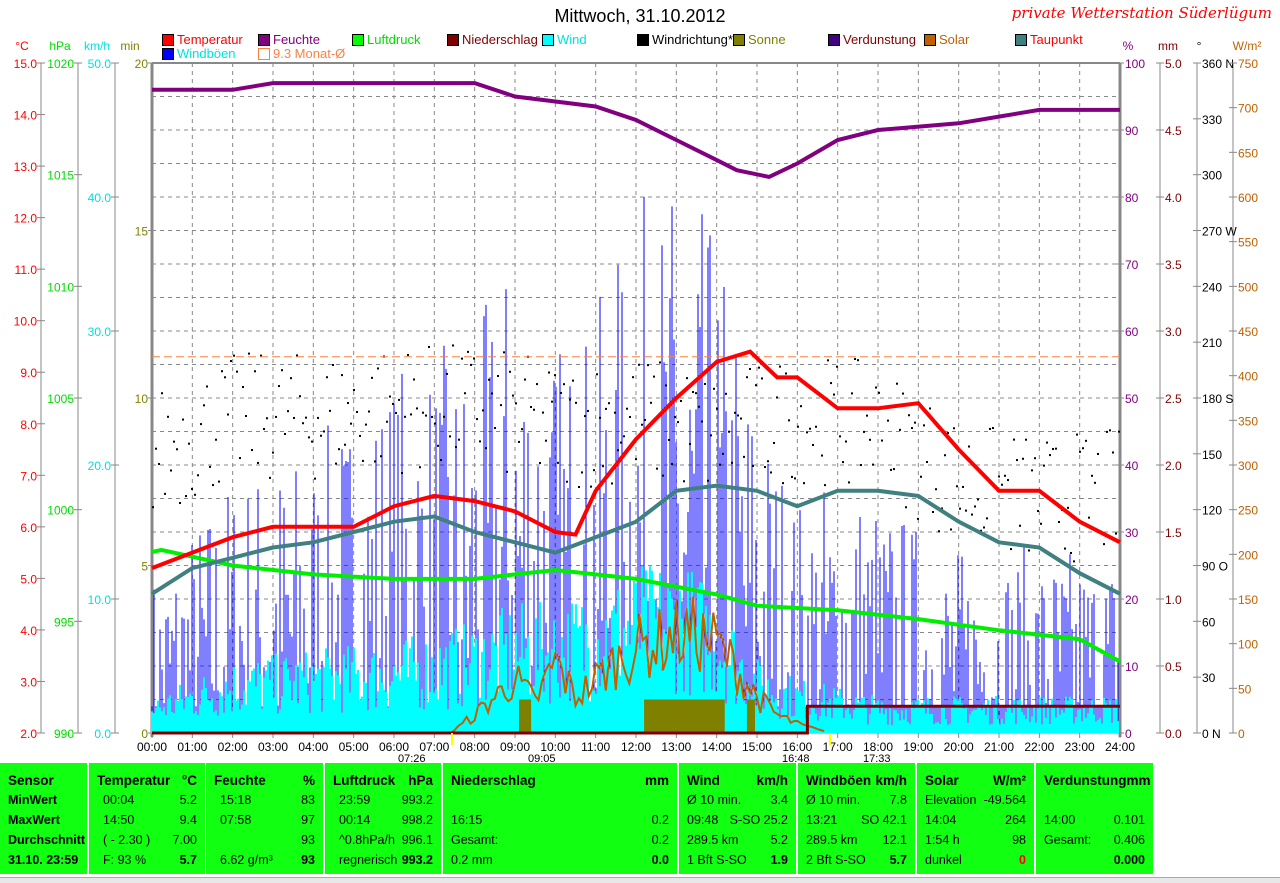 This screenshot has width=1280, height=883. Describe the element at coordinates (1168, 46) in the screenshot. I see `rain-unit-label: mm` at that location.